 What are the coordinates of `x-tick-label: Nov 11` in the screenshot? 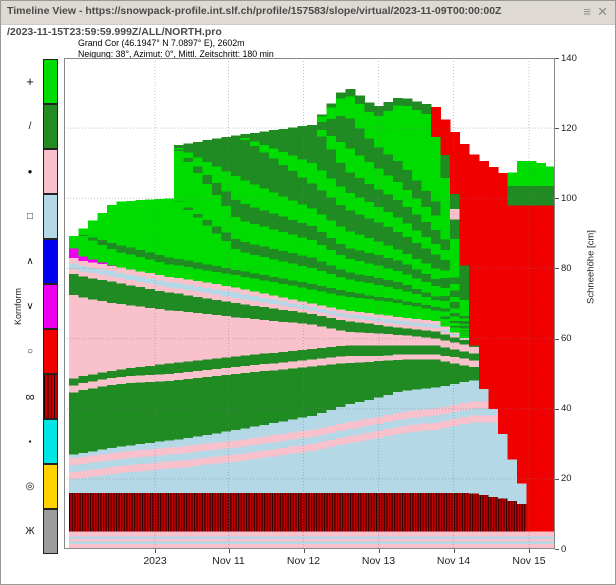 It's located at (228, 561).